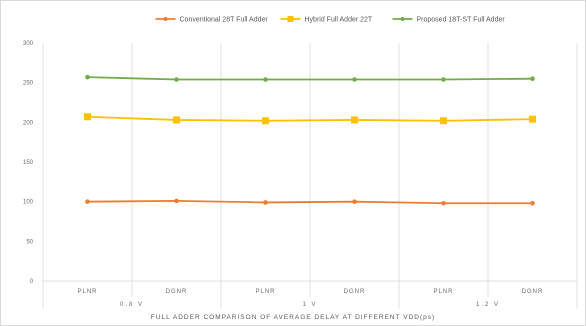 This screenshot has width=586, height=326. I want to click on y-tick-label: 0, so click(32, 282).